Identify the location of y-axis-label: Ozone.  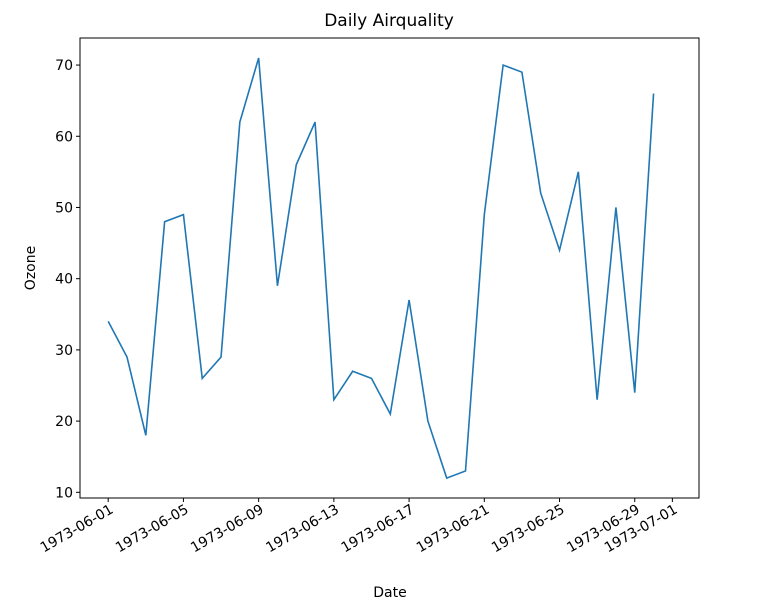
(31, 268).